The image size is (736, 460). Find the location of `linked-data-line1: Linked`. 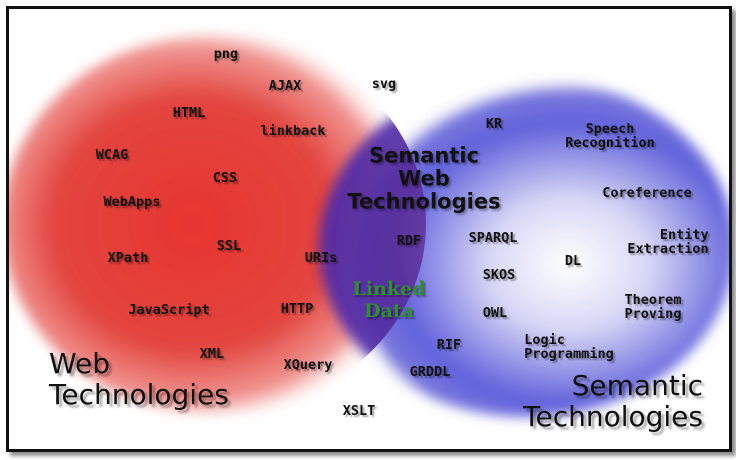

linked-data-line1: Linked is located at coordinates (389, 289).